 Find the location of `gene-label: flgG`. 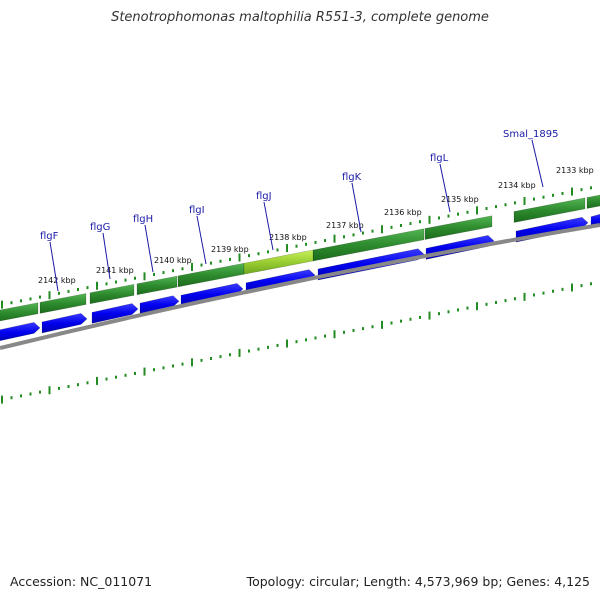

gene-label: flgG is located at coordinates (100, 227).